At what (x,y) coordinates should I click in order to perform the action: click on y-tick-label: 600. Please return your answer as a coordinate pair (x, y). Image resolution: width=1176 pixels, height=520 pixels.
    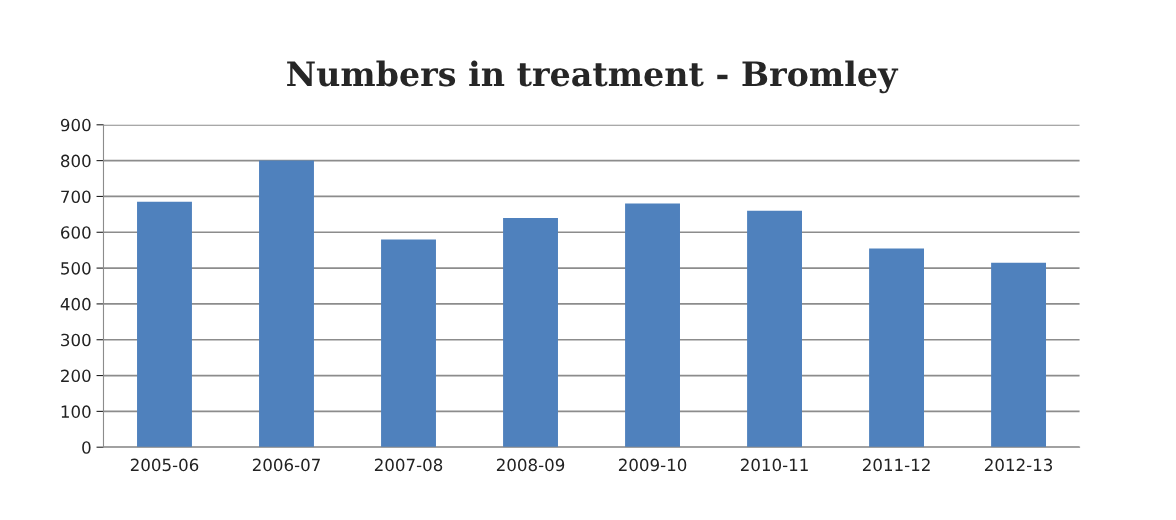
    Looking at the image, I should click on (76, 232).